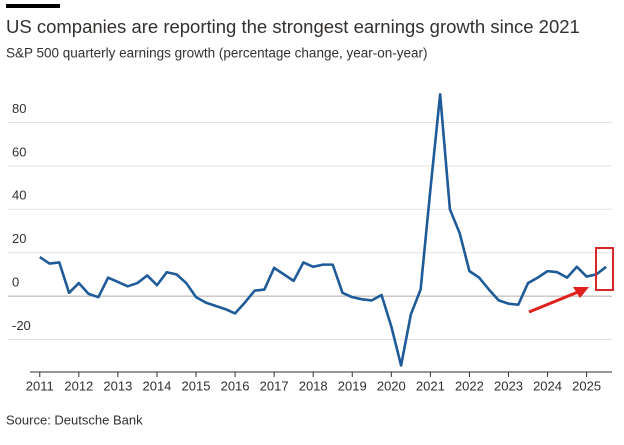 The width and height of the screenshot is (624, 445). What do you see at coordinates (117, 385) in the screenshot?
I see `x-tick-label: 2013` at bounding box center [117, 385].